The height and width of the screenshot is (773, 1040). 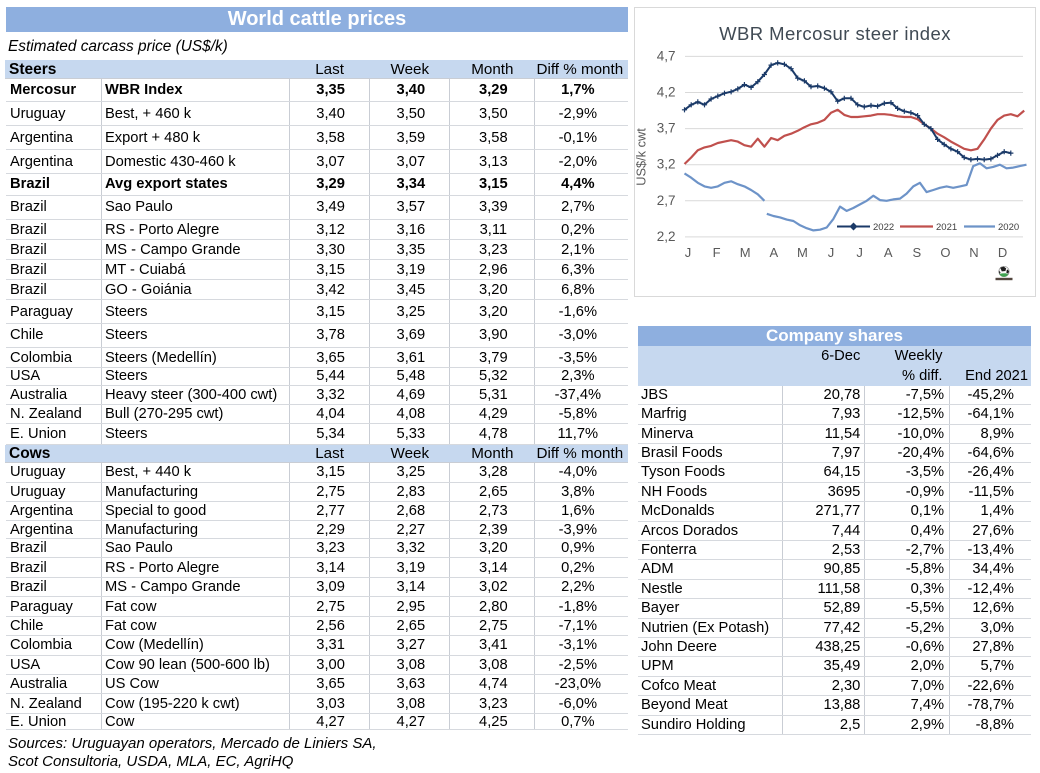 I want to click on svg-text: 3,2, so click(x=666, y=164).